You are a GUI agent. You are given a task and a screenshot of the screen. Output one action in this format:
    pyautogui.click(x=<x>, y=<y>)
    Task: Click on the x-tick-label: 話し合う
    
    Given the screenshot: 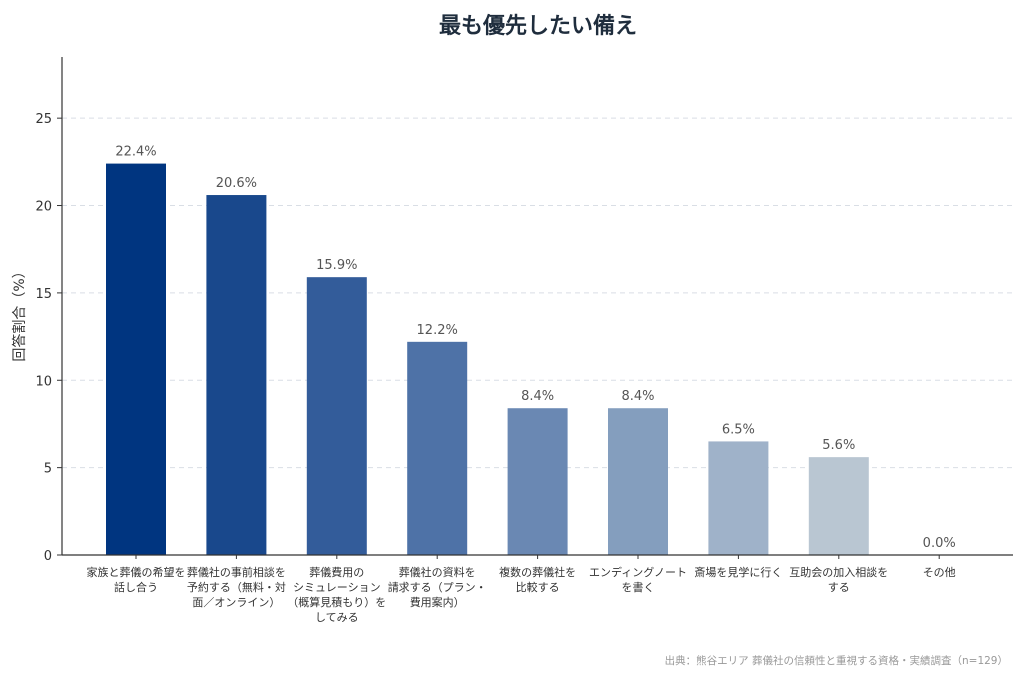 What is the action you would take?
    pyautogui.click(x=136, y=587)
    